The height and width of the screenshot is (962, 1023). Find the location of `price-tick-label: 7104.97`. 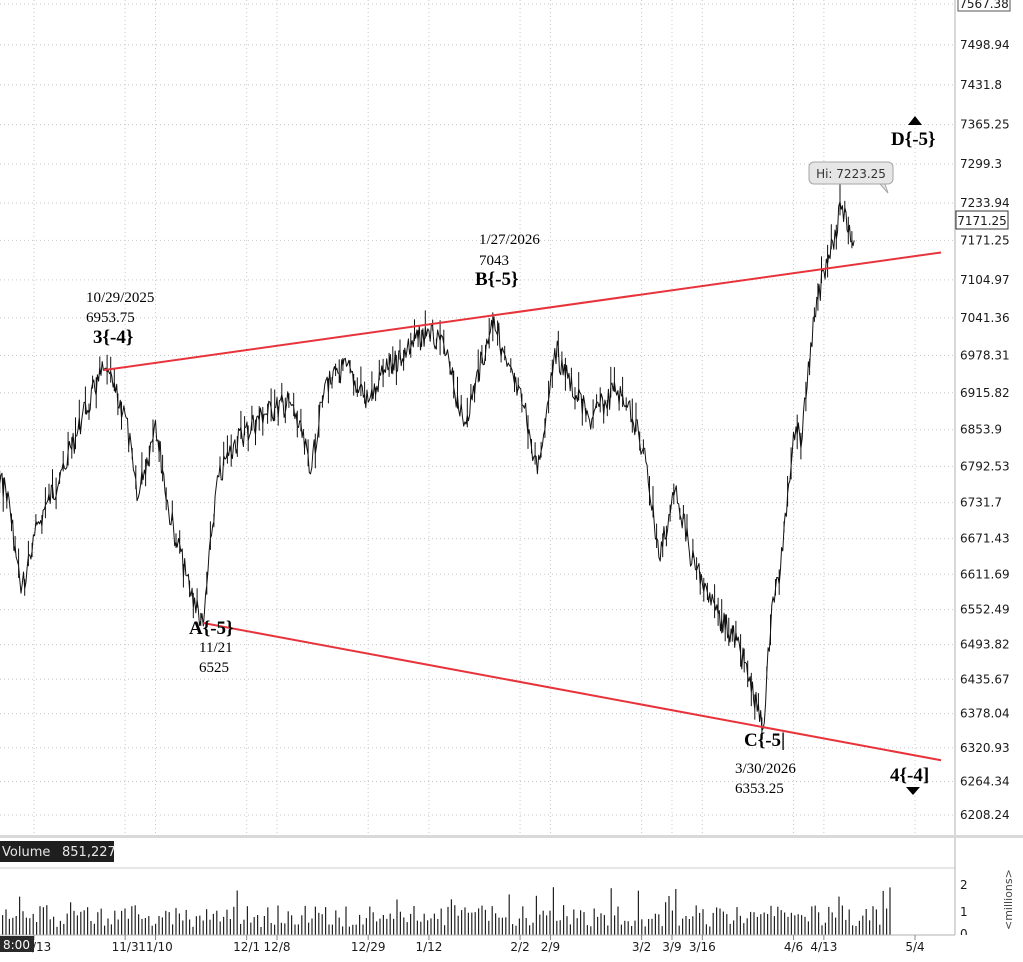

price-tick-label: 7104.97 is located at coordinates (985, 280).